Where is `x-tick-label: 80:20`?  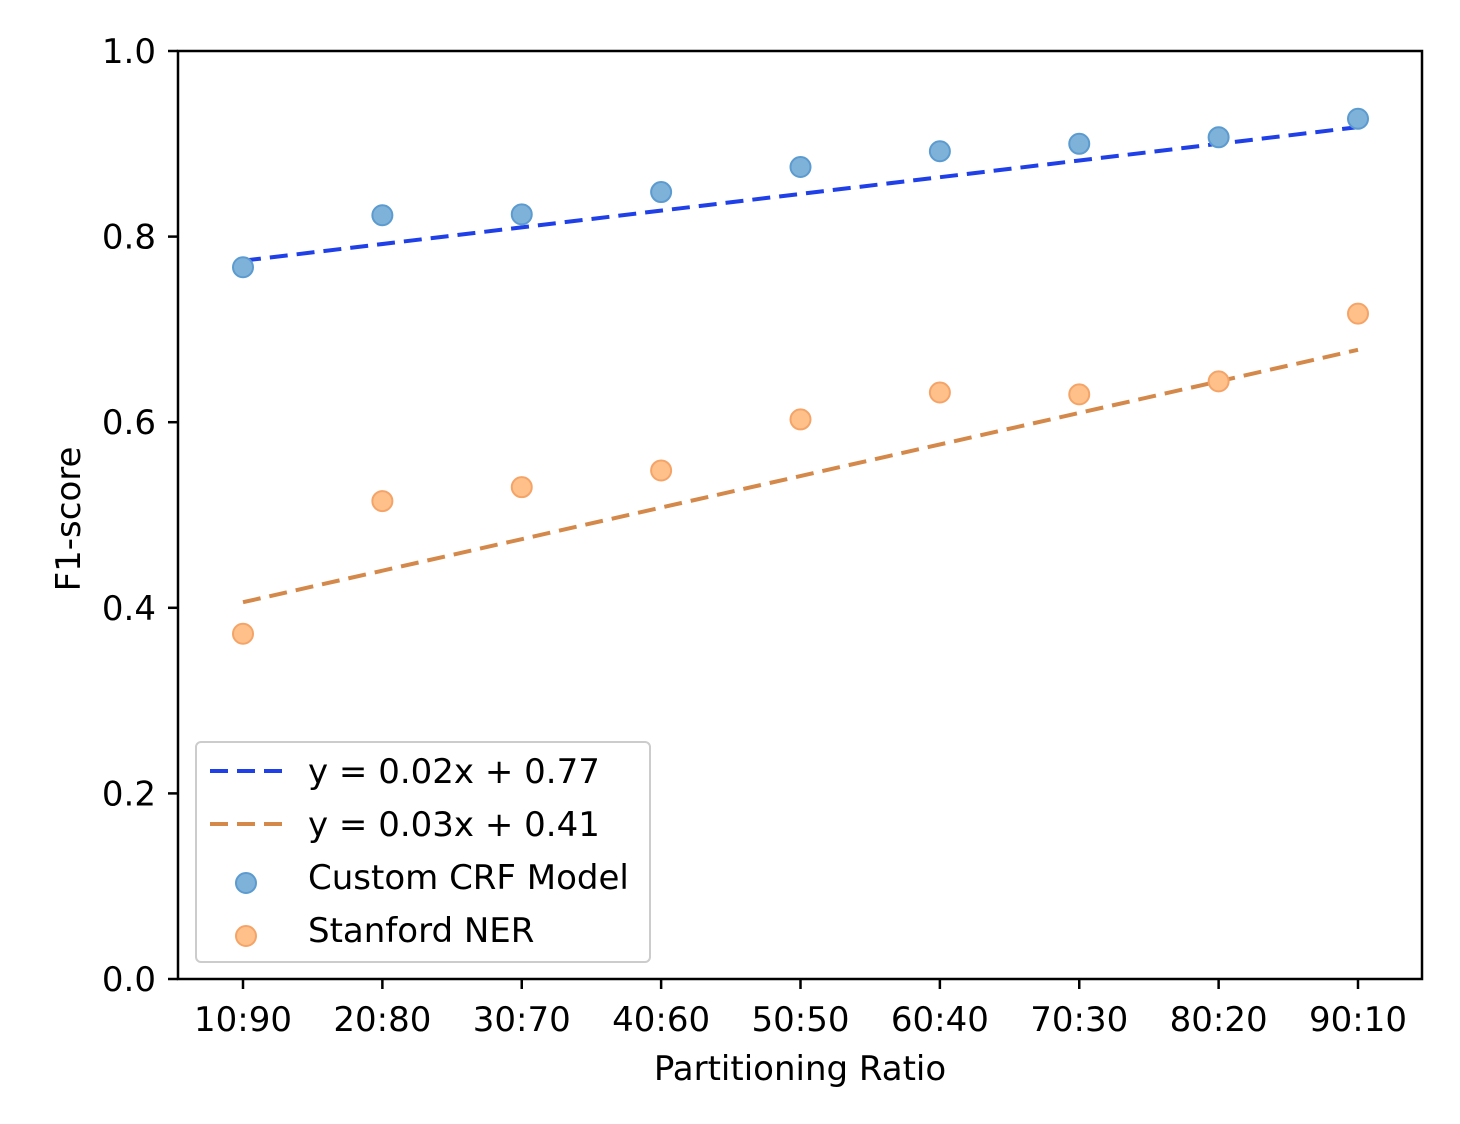
x-tick-label: 80:20 is located at coordinates (1219, 1020).